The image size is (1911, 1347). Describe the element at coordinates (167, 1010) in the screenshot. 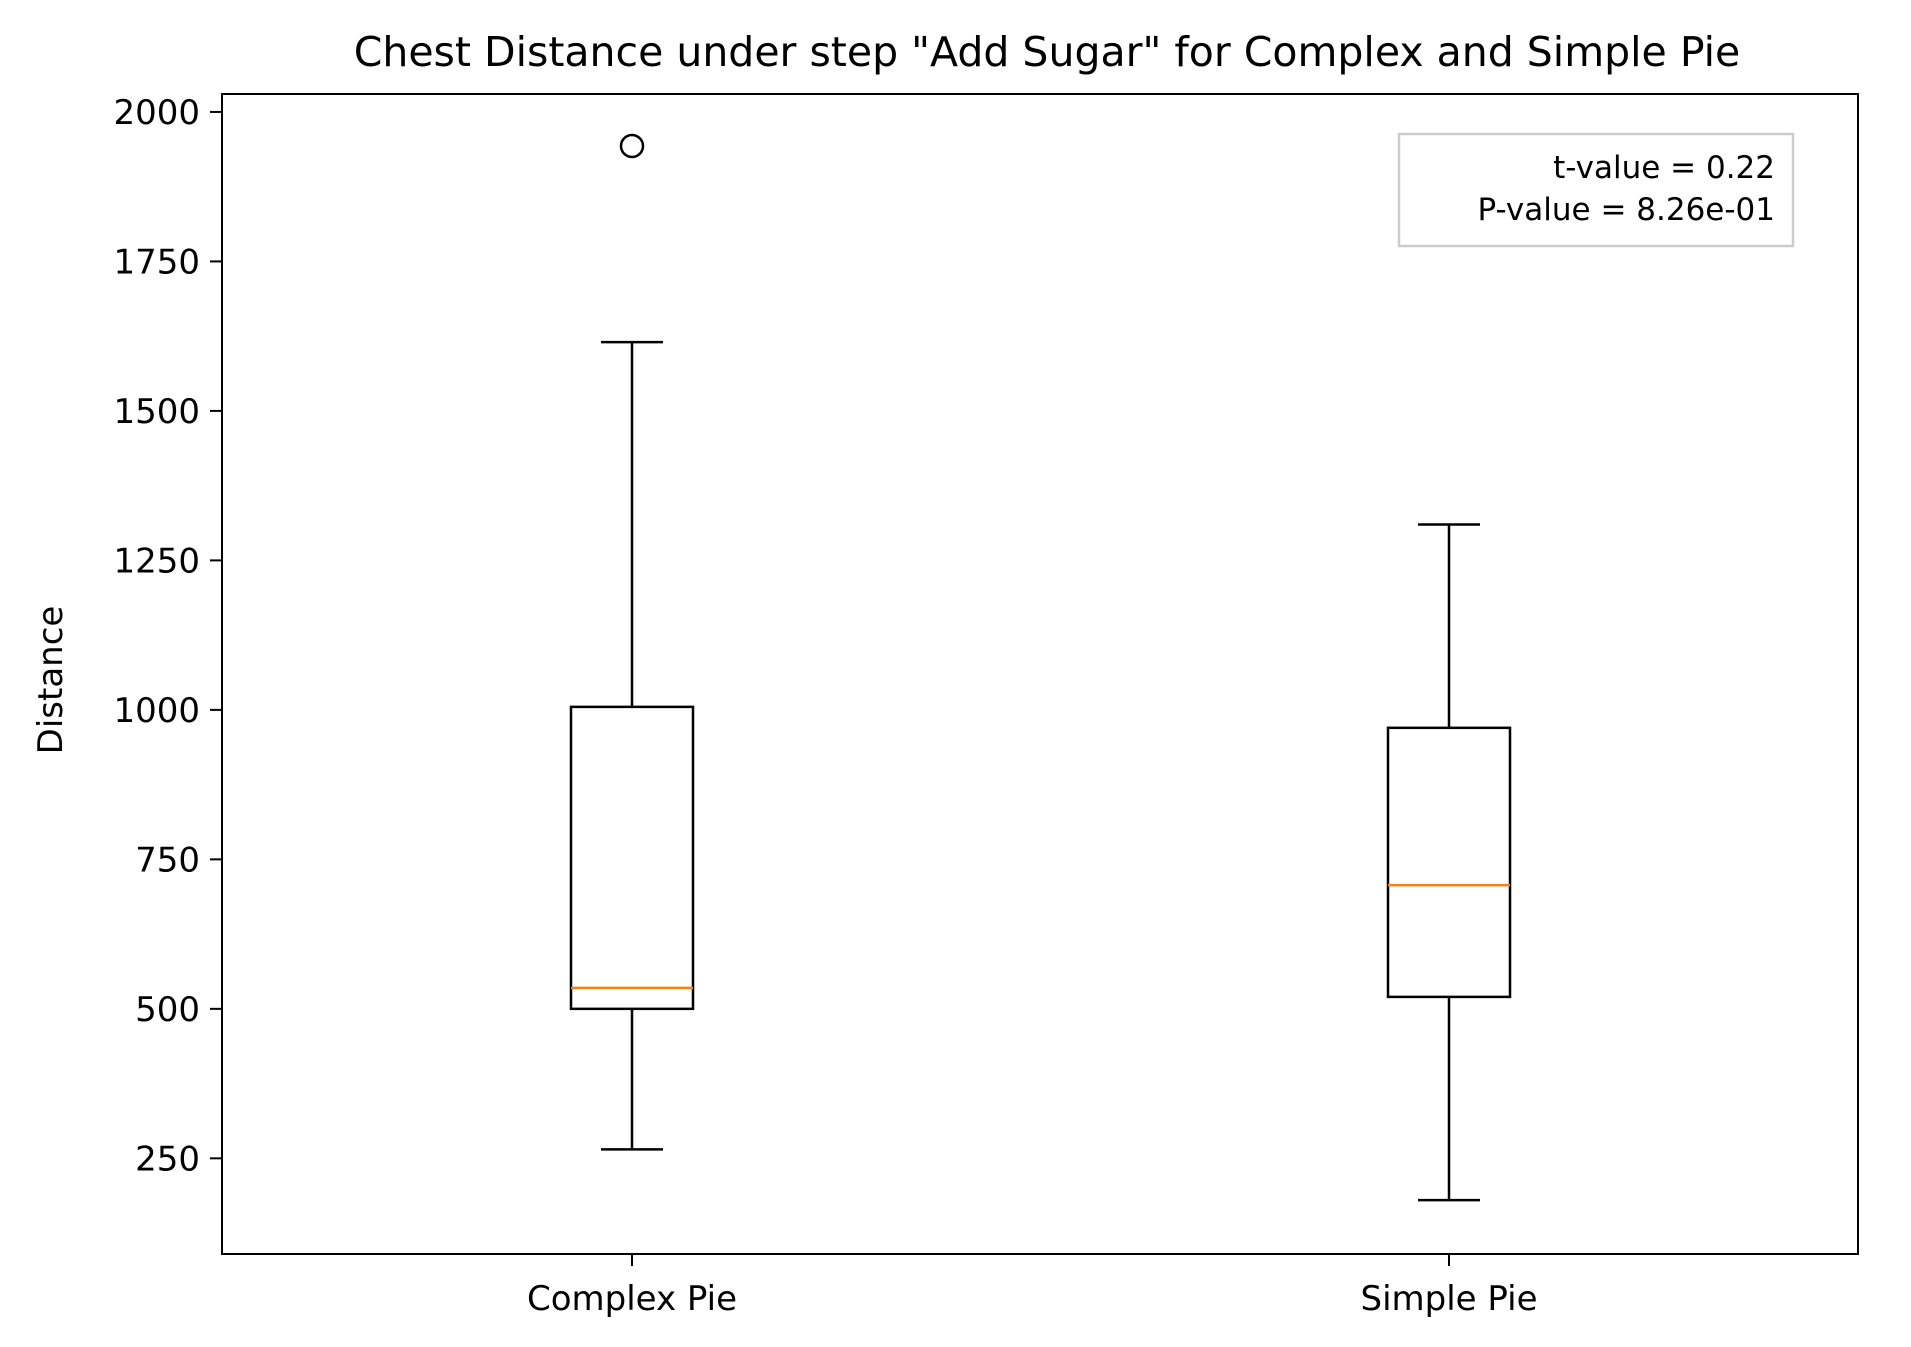

I see `y-tick-label: 500` at that location.